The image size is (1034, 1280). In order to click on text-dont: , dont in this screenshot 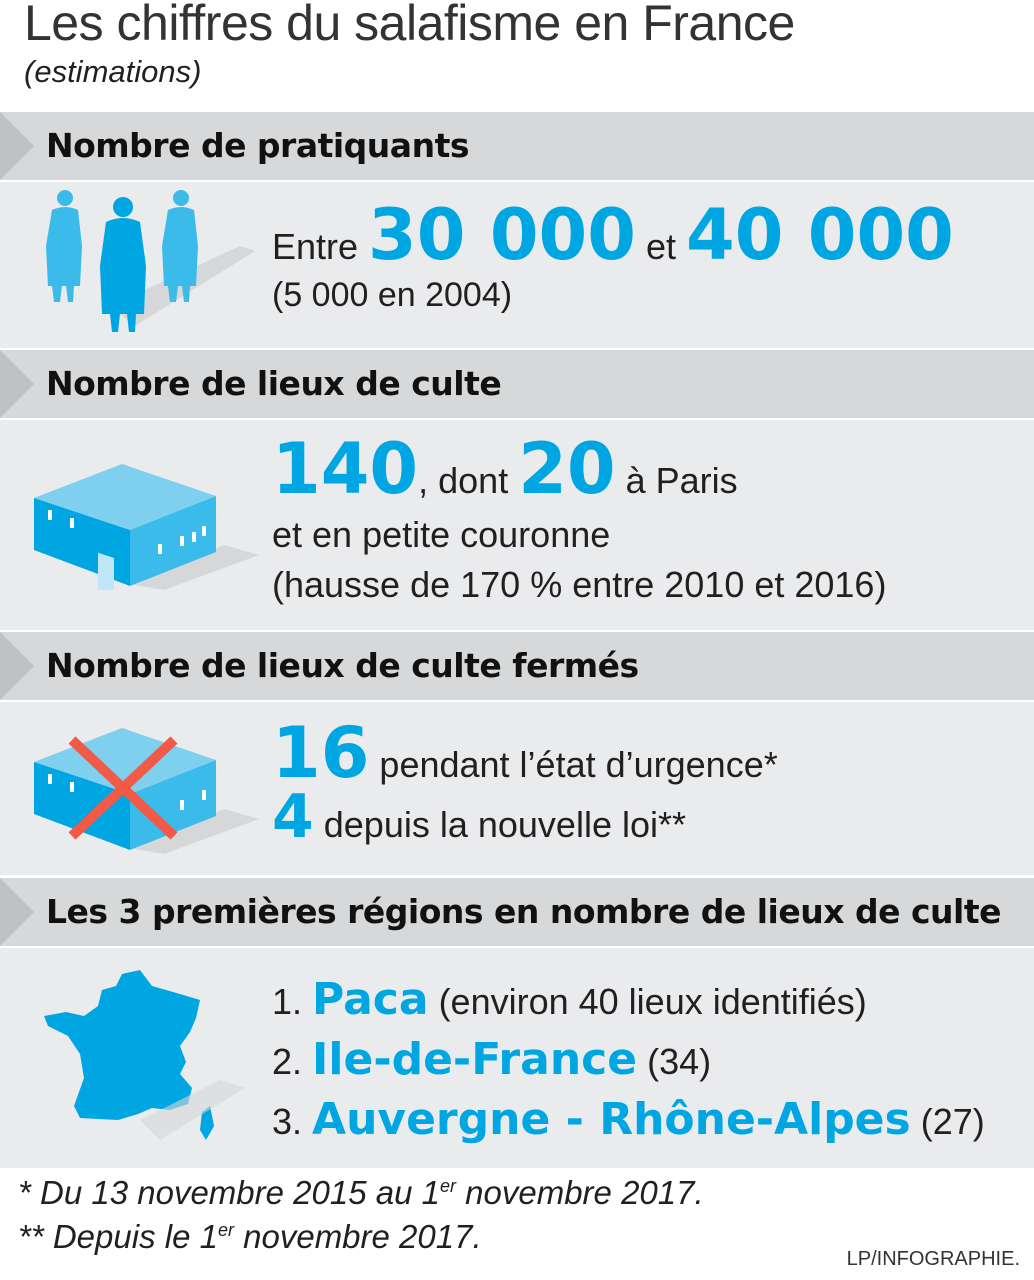, I will do `click(468, 480)`.